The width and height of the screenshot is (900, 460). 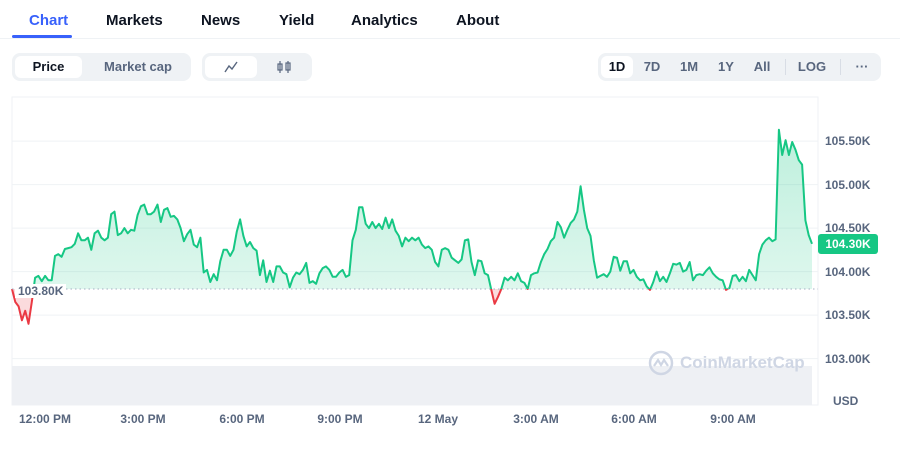 What do you see at coordinates (634, 419) in the screenshot?
I see `x-tick-label: 6:00 AM` at bounding box center [634, 419].